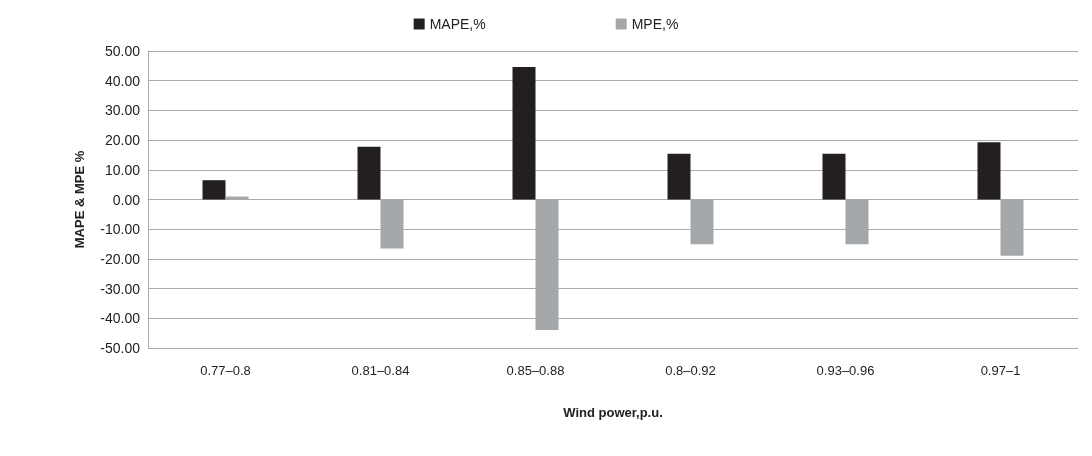 This screenshot has height=456, width=1092. I want to click on y-tick-label: -50.00, so click(120, 348).